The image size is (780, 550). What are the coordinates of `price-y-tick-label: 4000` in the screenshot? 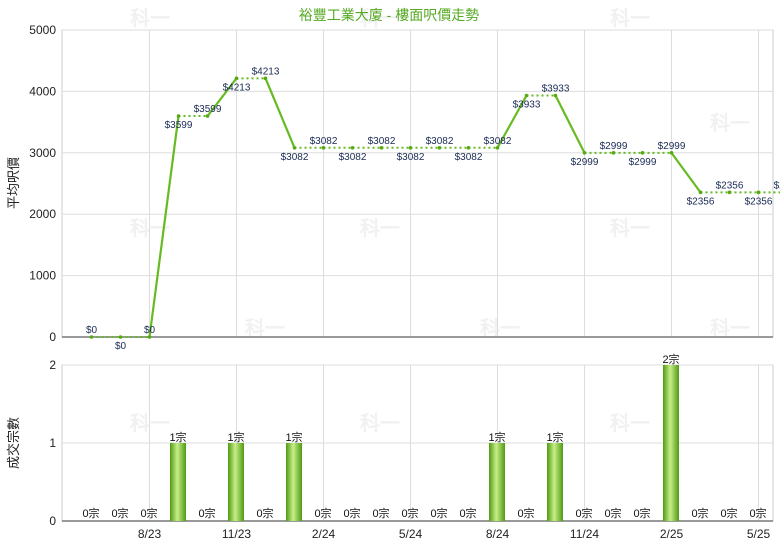 It's located at (42, 91).